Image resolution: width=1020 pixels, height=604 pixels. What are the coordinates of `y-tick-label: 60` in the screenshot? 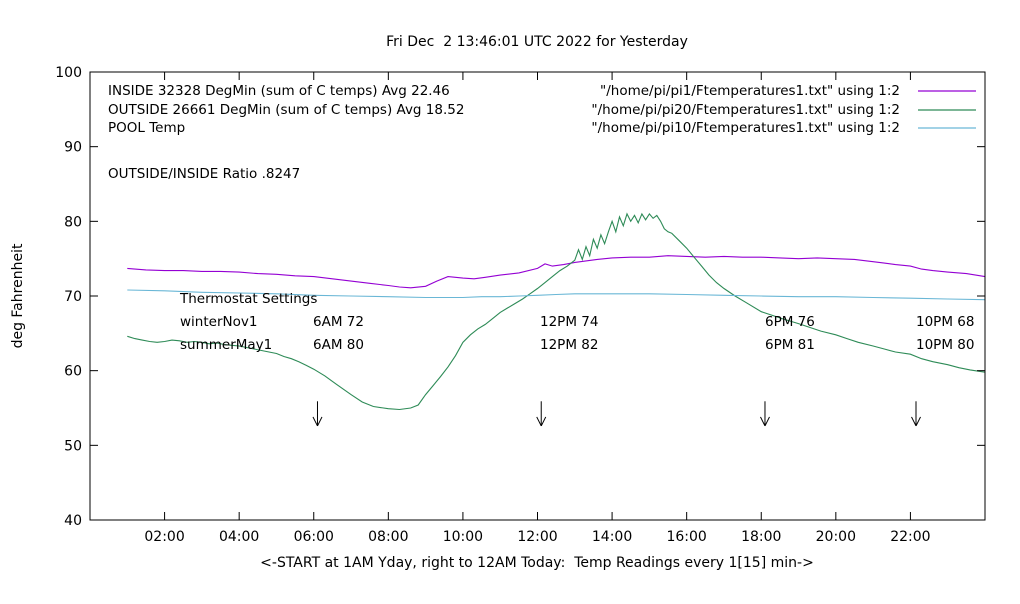 It's located at (73, 372).